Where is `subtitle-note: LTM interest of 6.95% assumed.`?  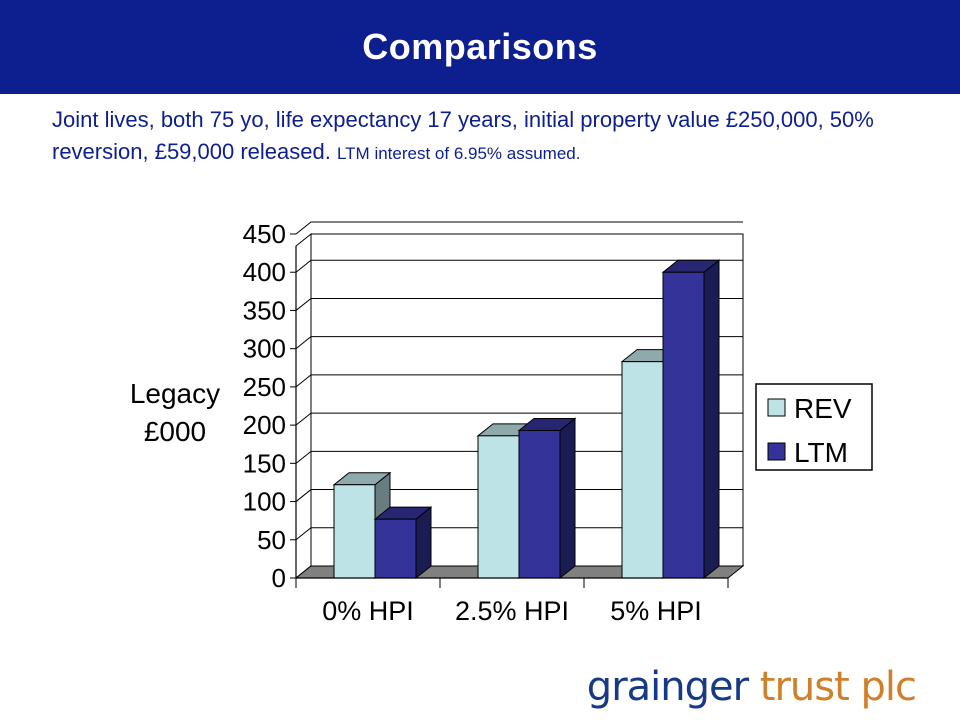 subtitle-note: LTM interest of 6.95% assumed. is located at coordinates (458, 153).